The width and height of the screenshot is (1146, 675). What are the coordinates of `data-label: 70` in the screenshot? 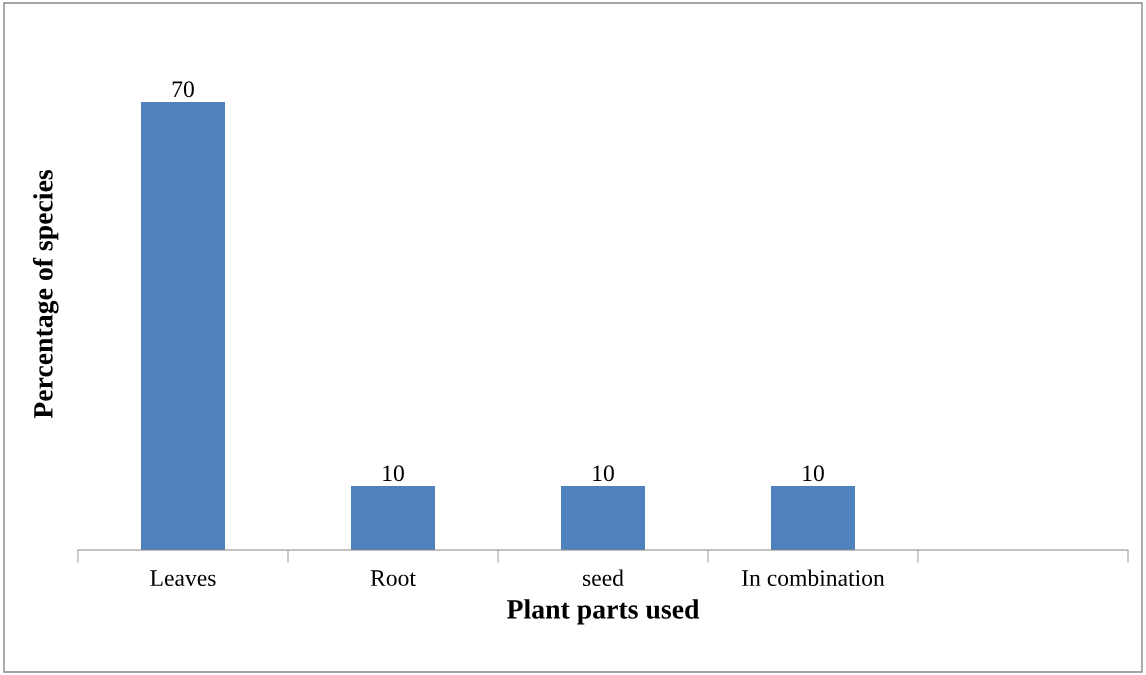 It's located at (183, 89).